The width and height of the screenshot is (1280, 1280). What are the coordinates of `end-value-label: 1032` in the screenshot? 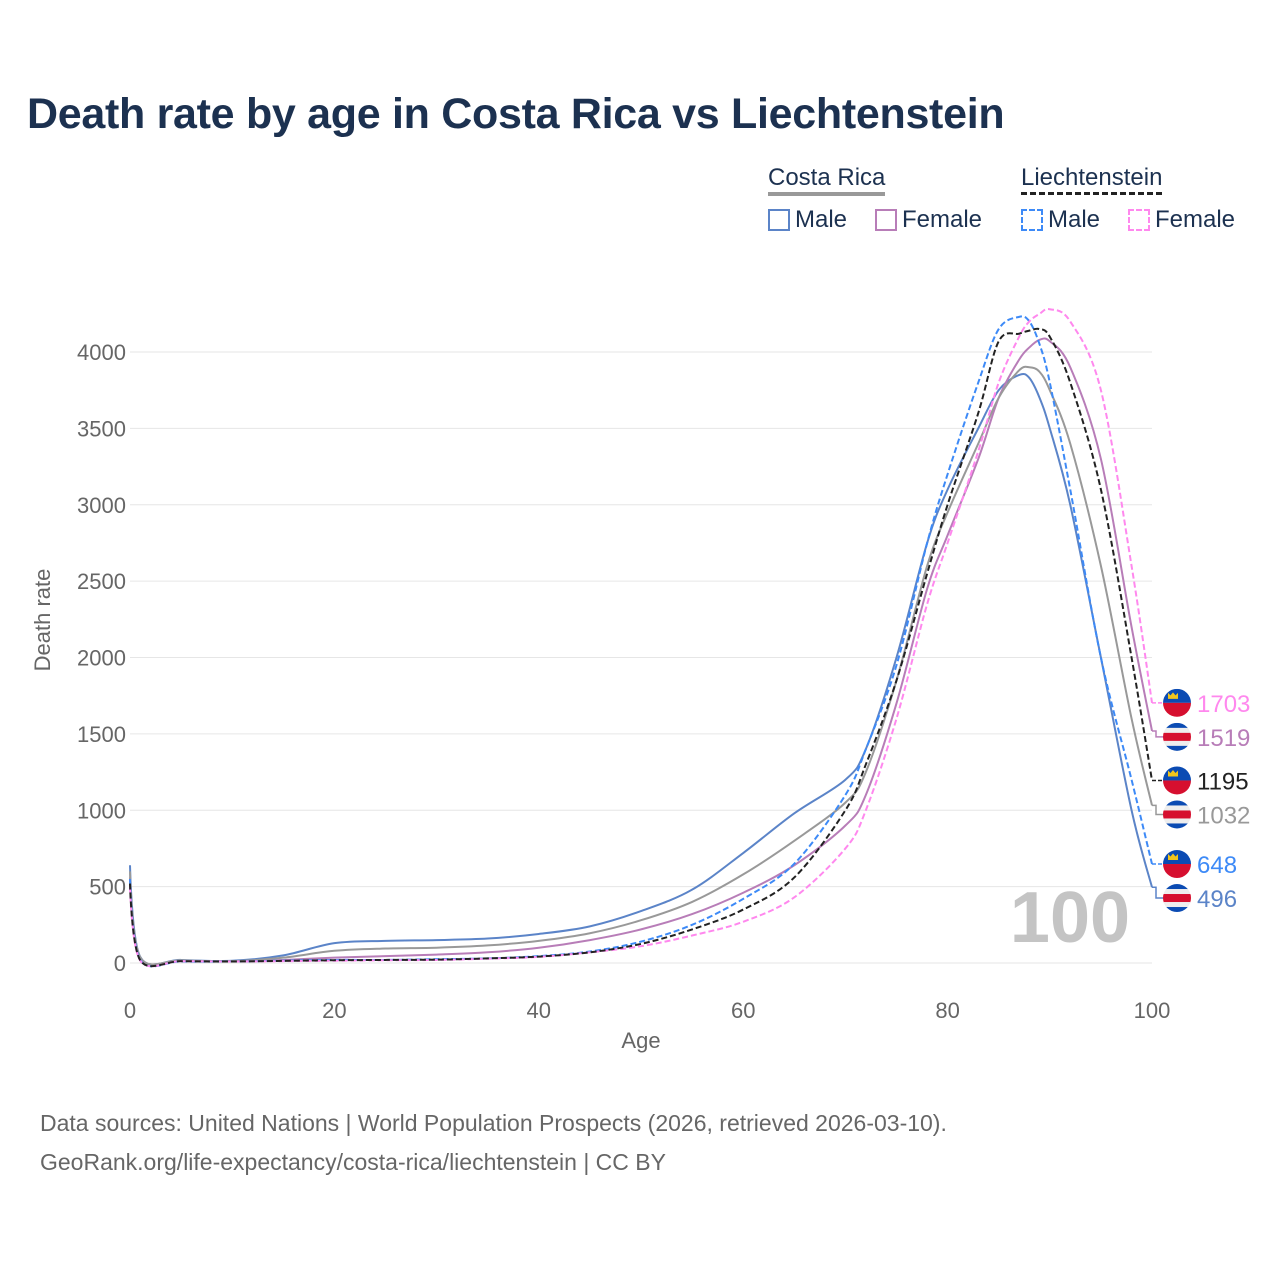 It's located at (1223, 815).